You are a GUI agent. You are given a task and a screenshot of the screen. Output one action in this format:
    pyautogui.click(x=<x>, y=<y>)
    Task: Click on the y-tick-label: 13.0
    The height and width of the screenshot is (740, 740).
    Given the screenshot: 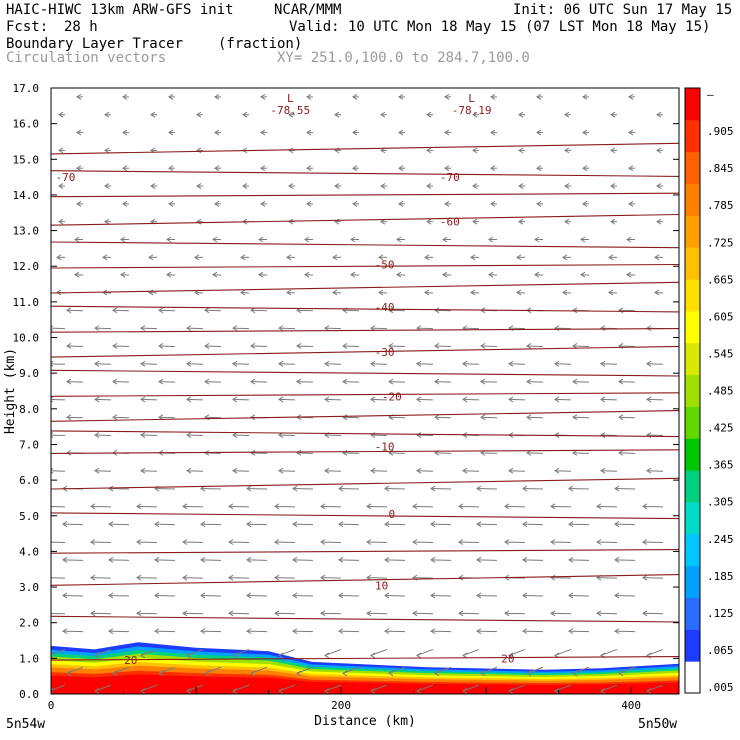 What is the action you would take?
    pyautogui.click(x=26, y=231)
    